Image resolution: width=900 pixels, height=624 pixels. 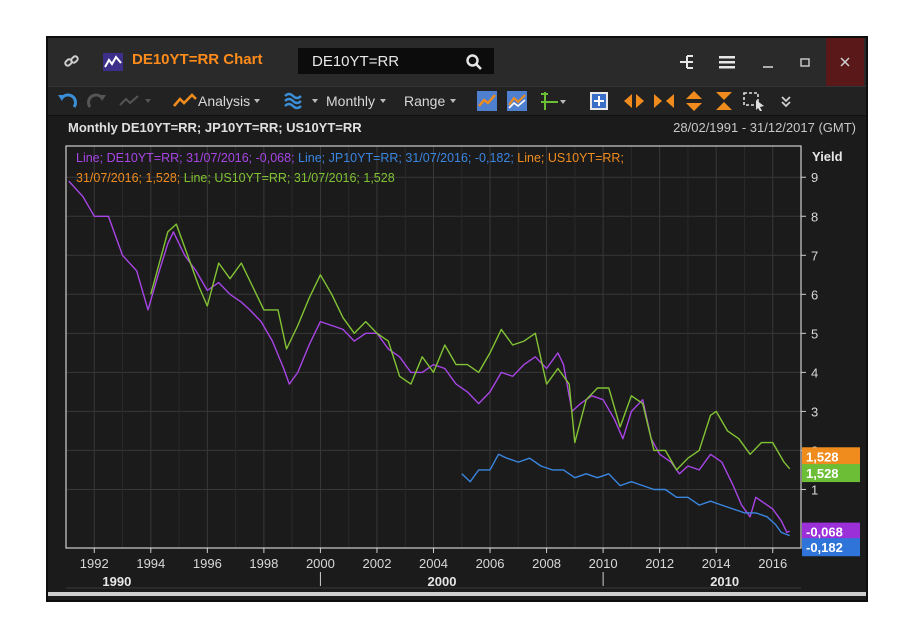 I want to click on scroll-left-icon, so click(x=634, y=101).